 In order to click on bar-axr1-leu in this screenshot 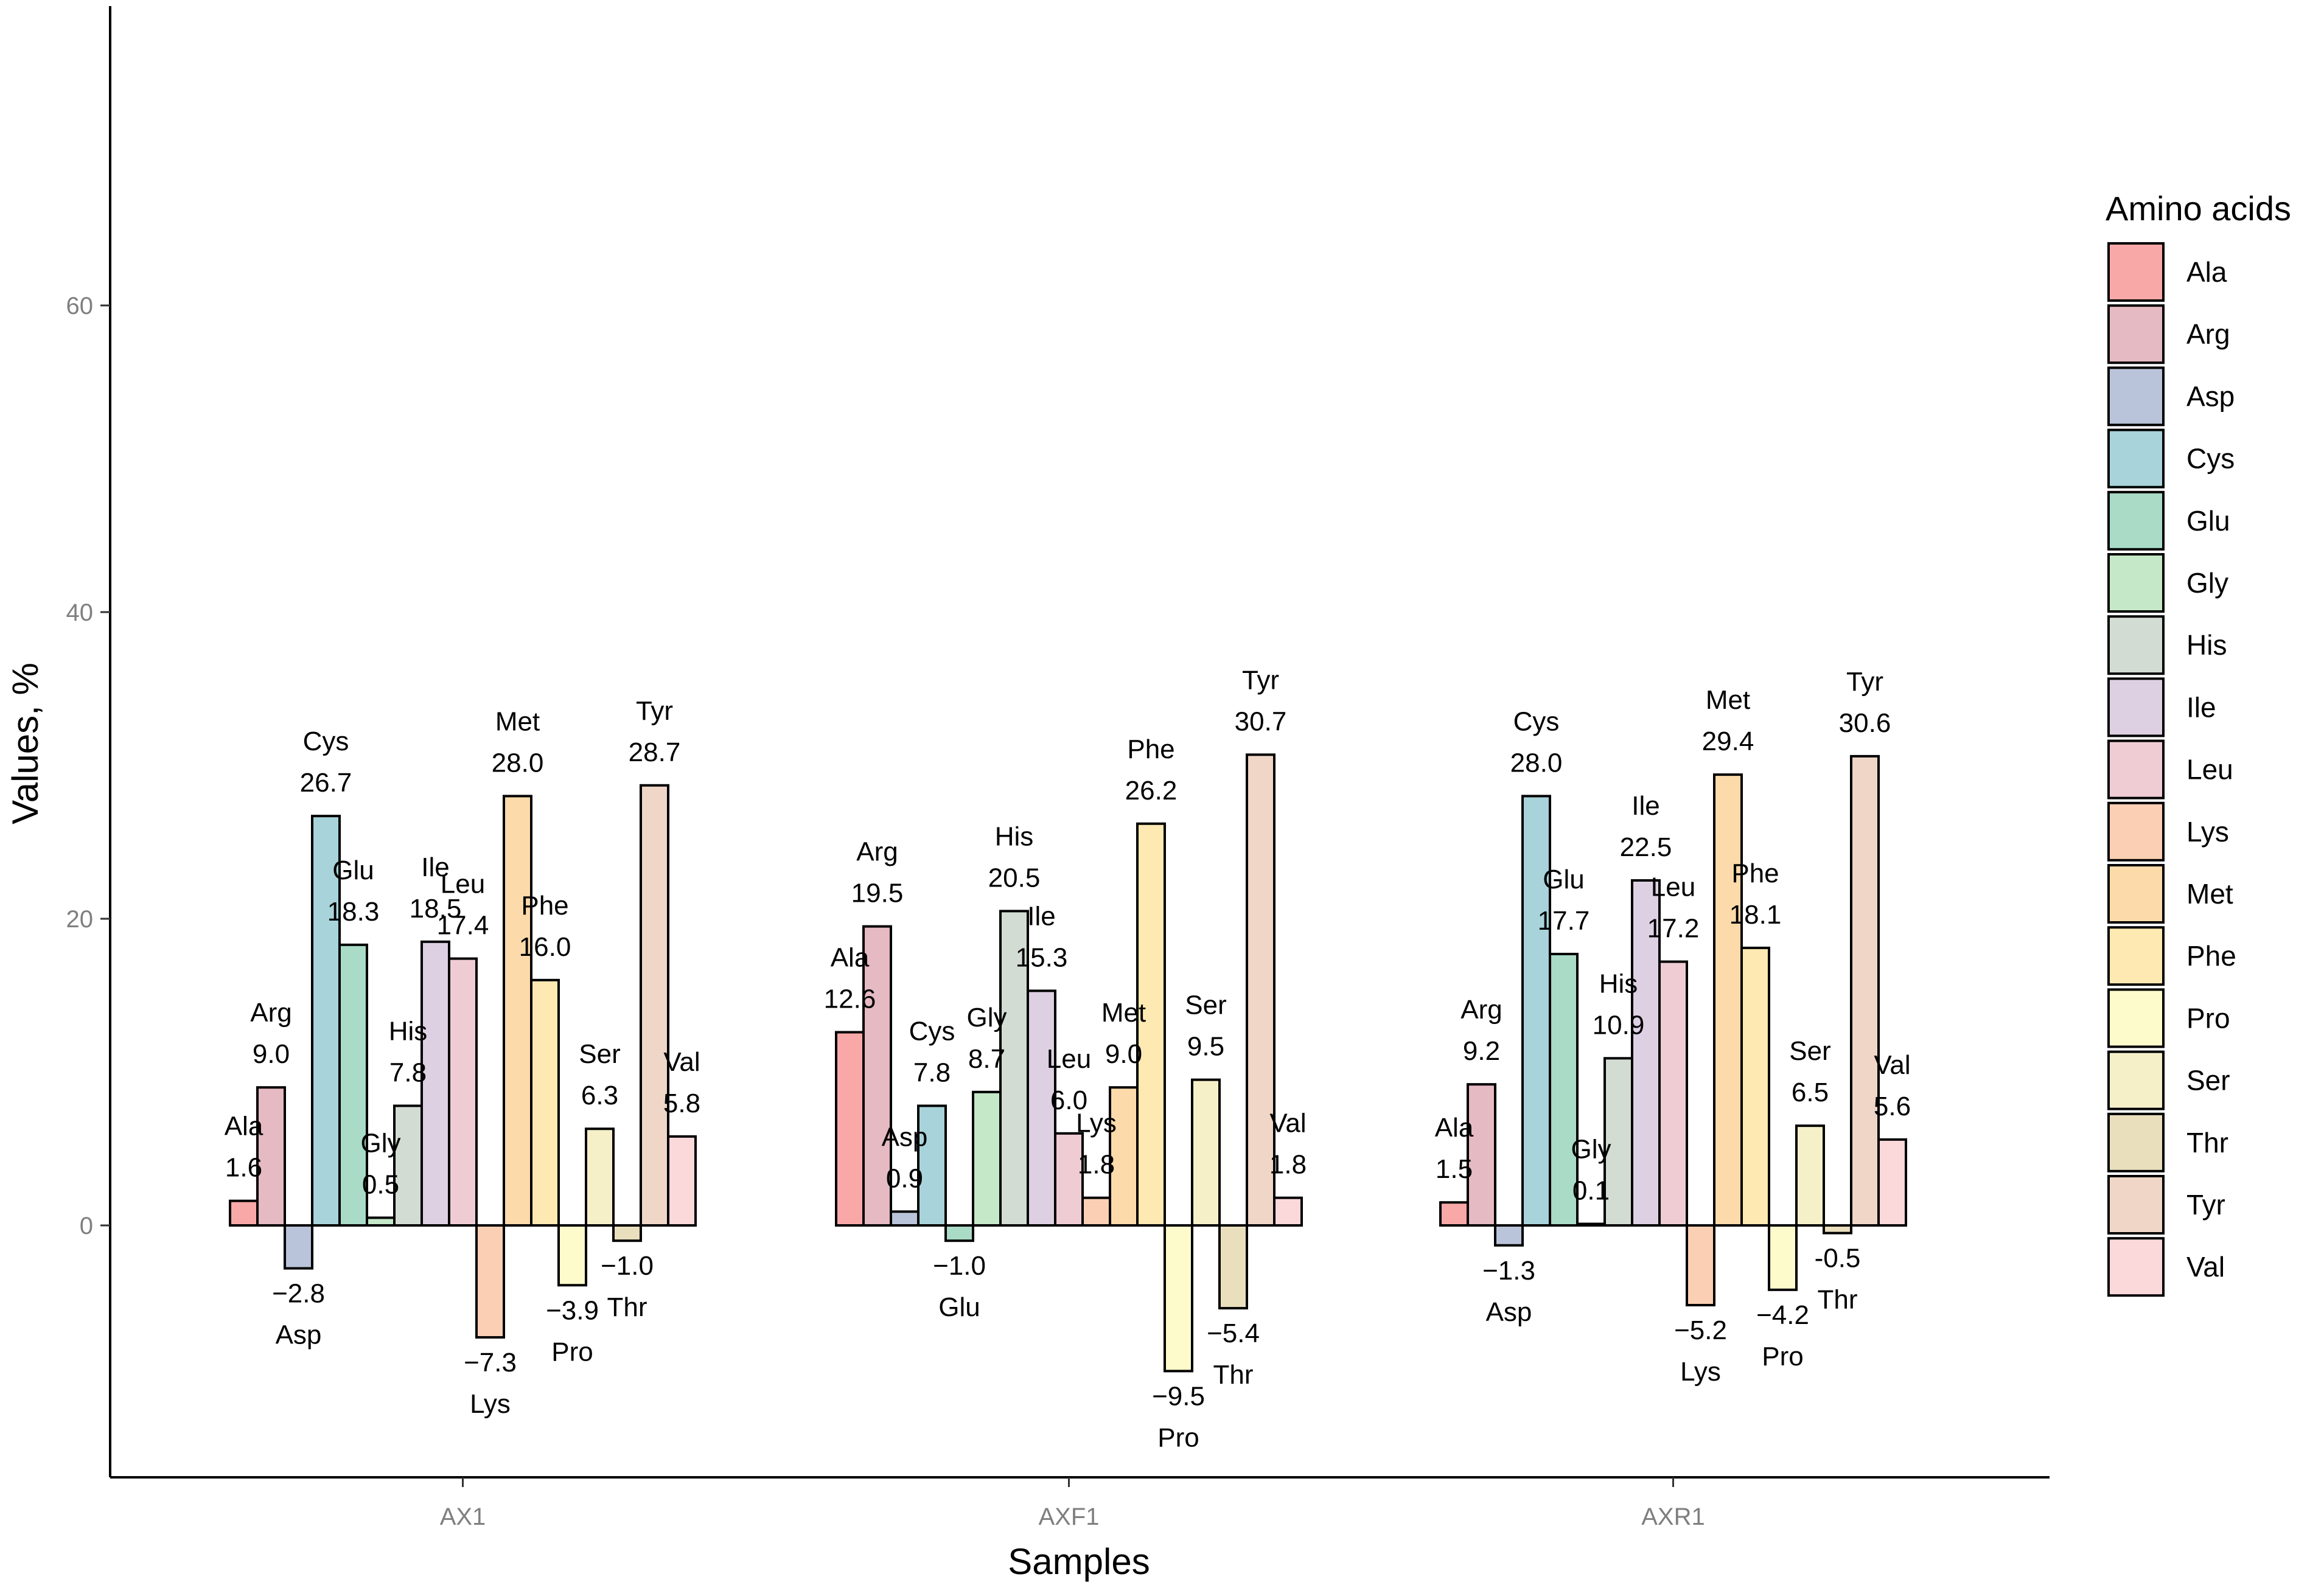, I will do `click(1673, 1093)`.